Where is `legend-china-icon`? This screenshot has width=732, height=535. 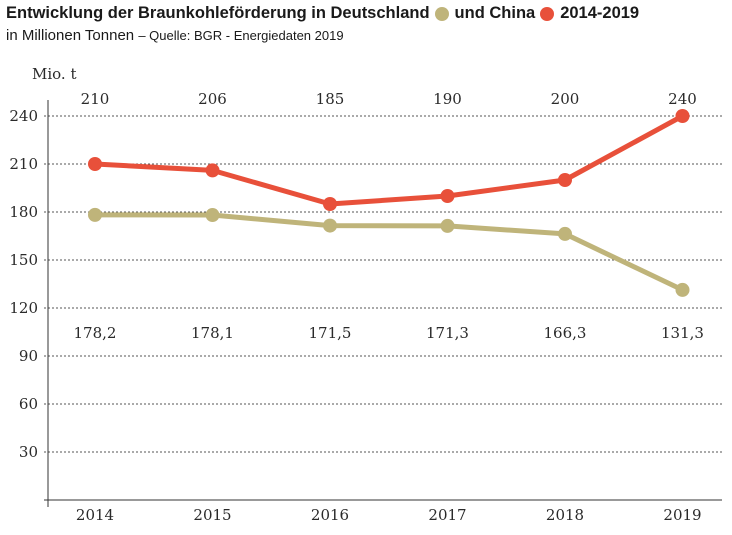
legend-china-icon is located at coordinates (547, 13).